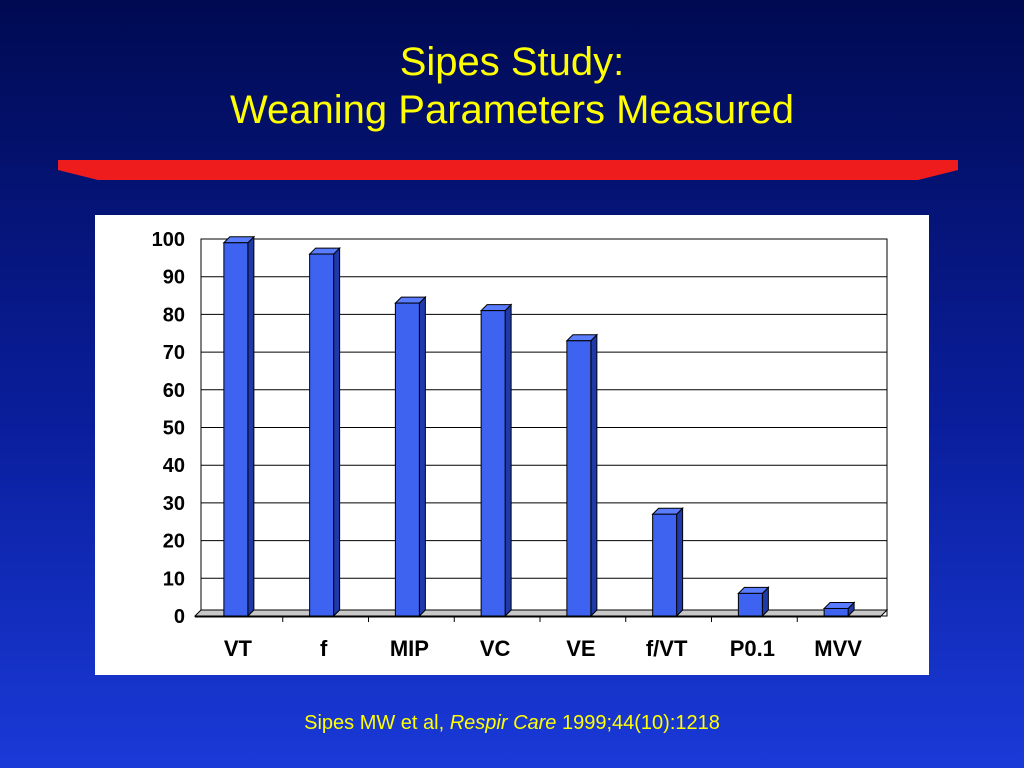  I want to click on y-tick-label: 80, so click(174, 315).